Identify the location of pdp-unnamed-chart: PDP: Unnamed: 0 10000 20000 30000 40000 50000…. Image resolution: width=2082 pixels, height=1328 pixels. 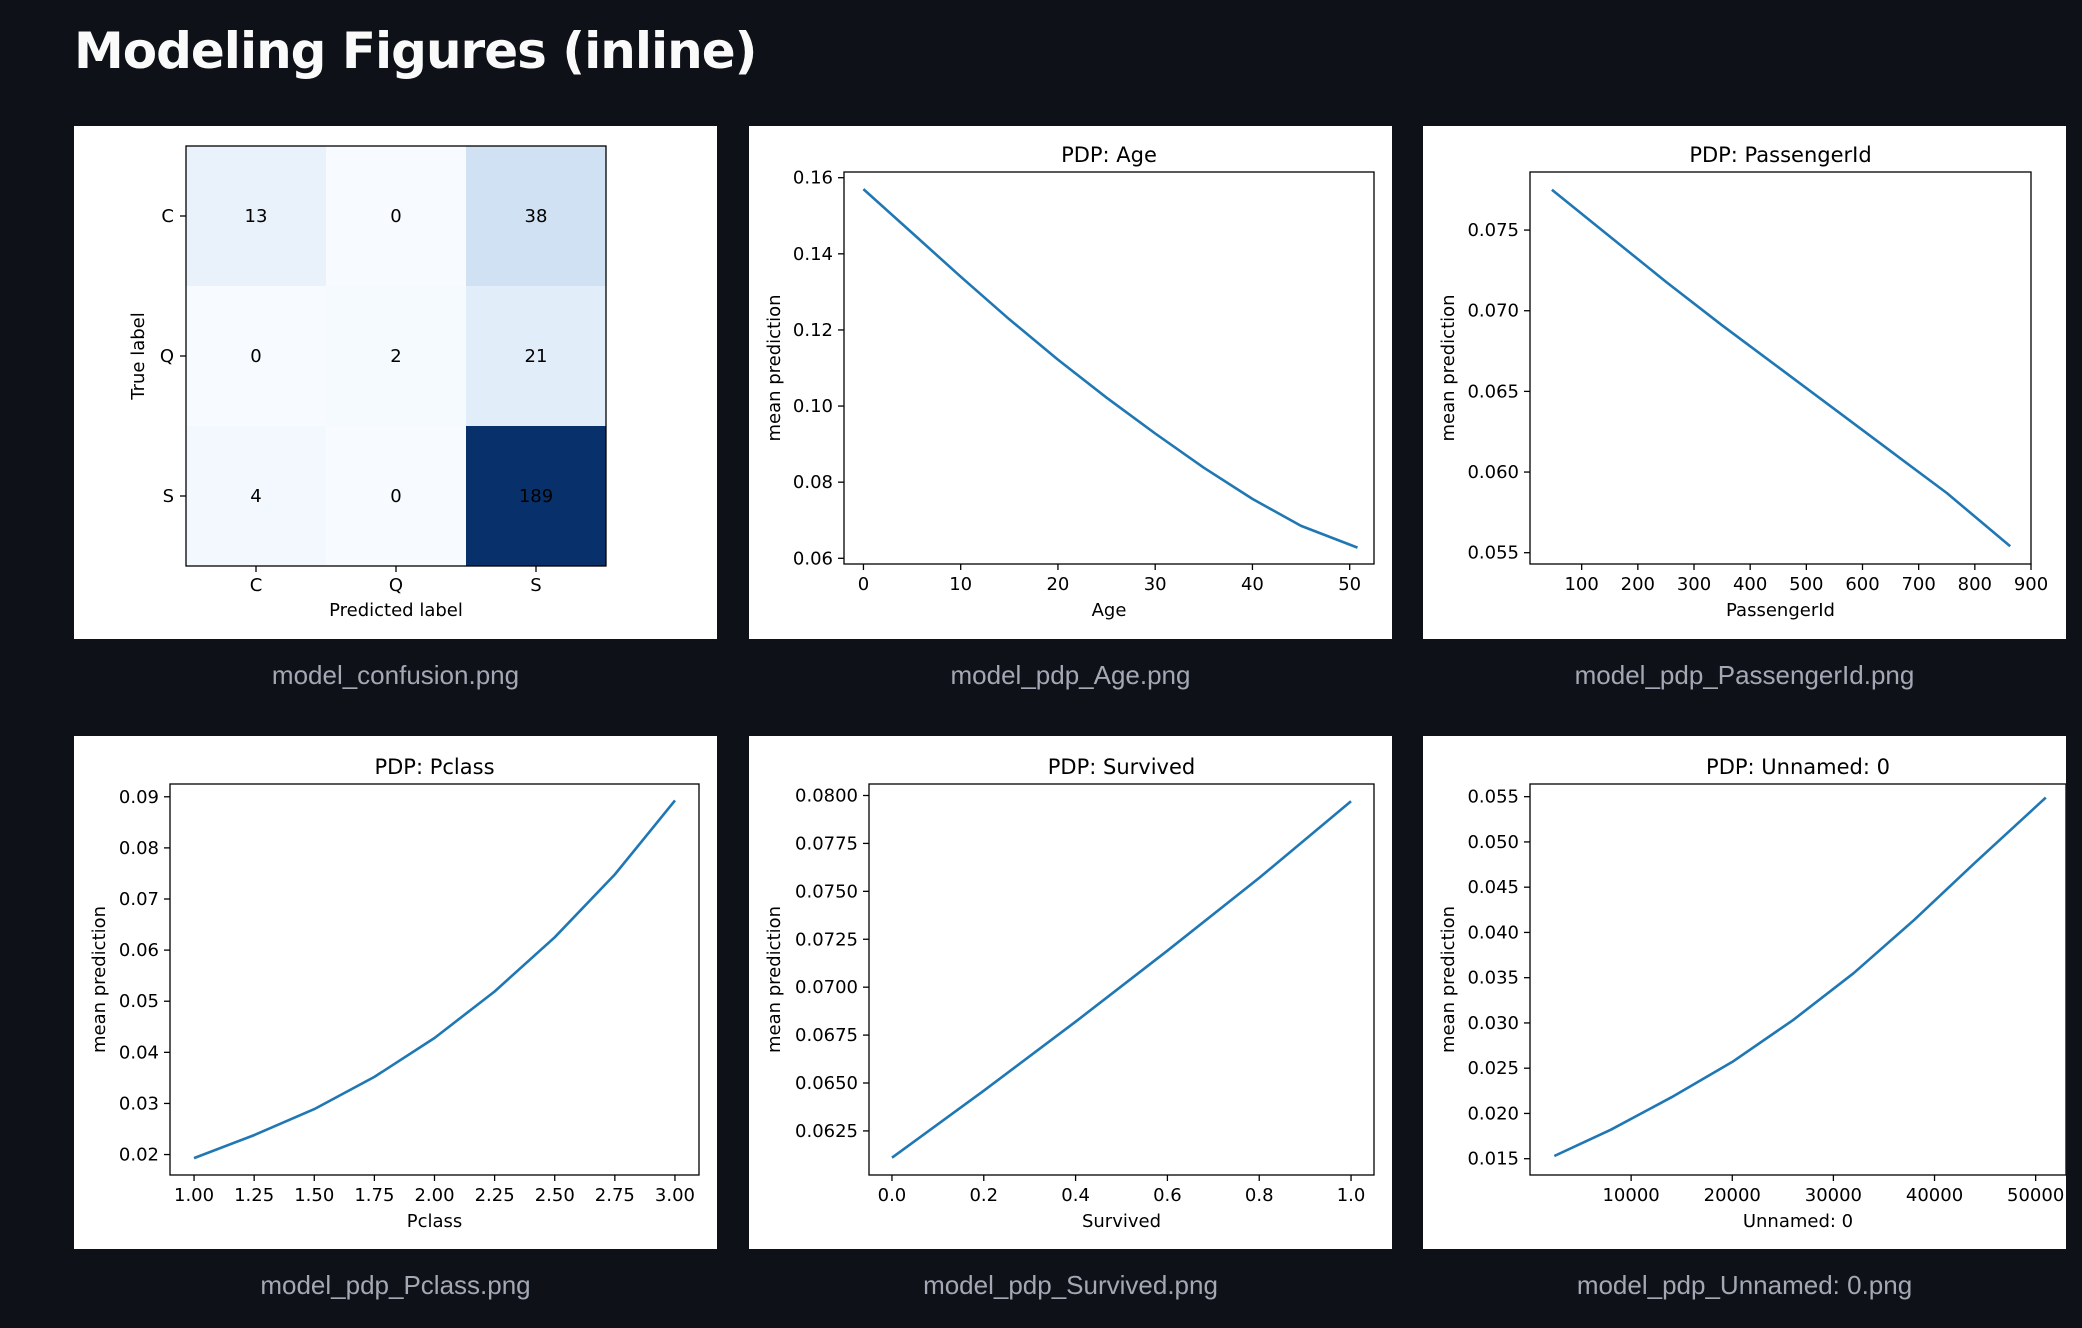
(1752, 993).